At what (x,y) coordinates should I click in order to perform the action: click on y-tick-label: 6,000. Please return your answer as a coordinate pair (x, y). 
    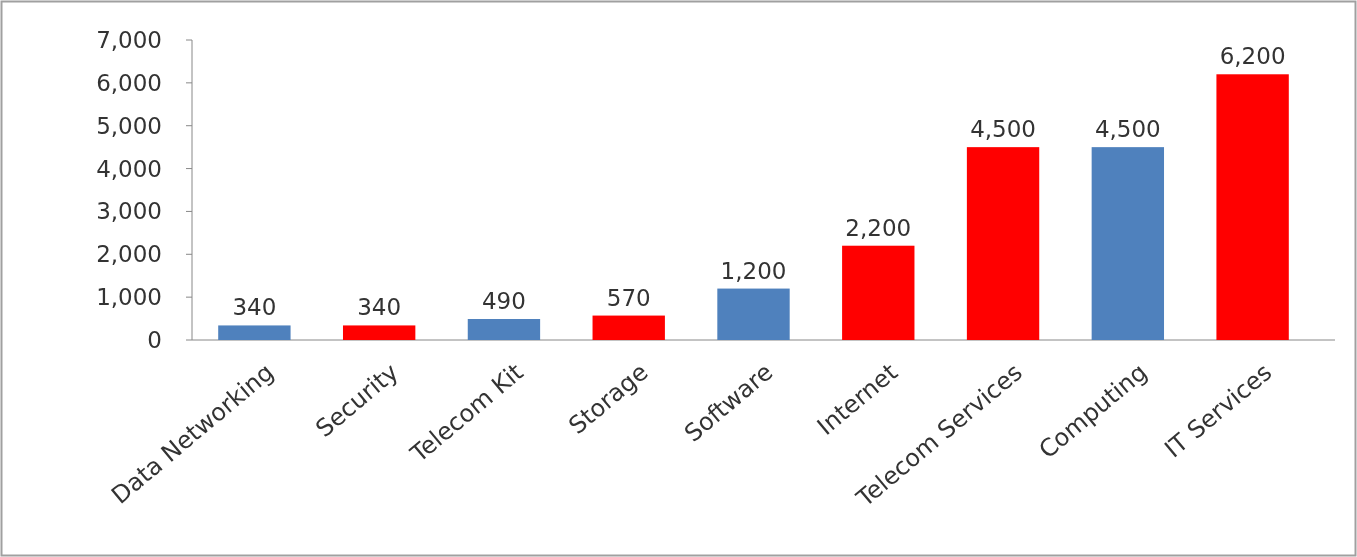
    Looking at the image, I should click on (129, 82).